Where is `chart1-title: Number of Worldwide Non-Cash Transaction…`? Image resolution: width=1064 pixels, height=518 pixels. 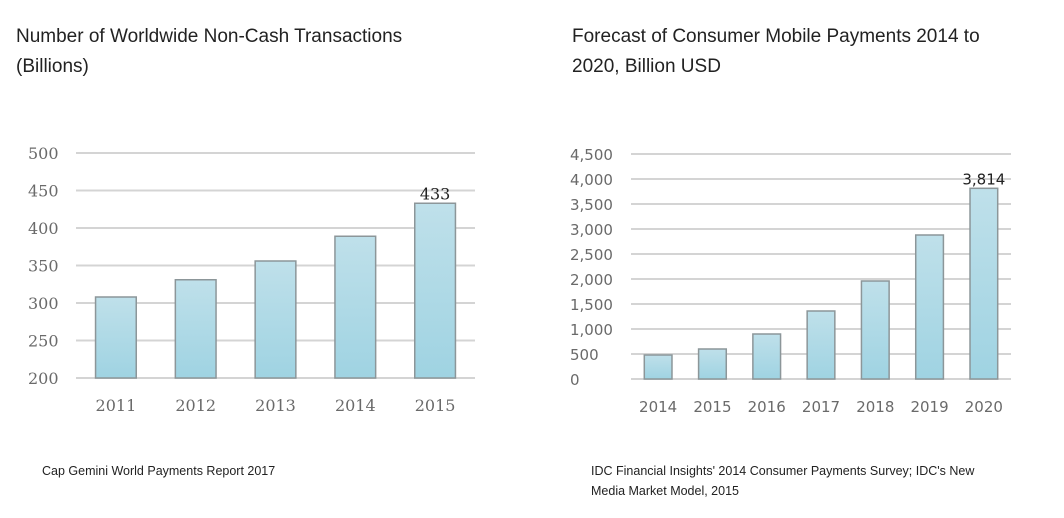 chart1-title: Number of Worldwide Non-Cash Transaction… is located at coordinates (209, 52).